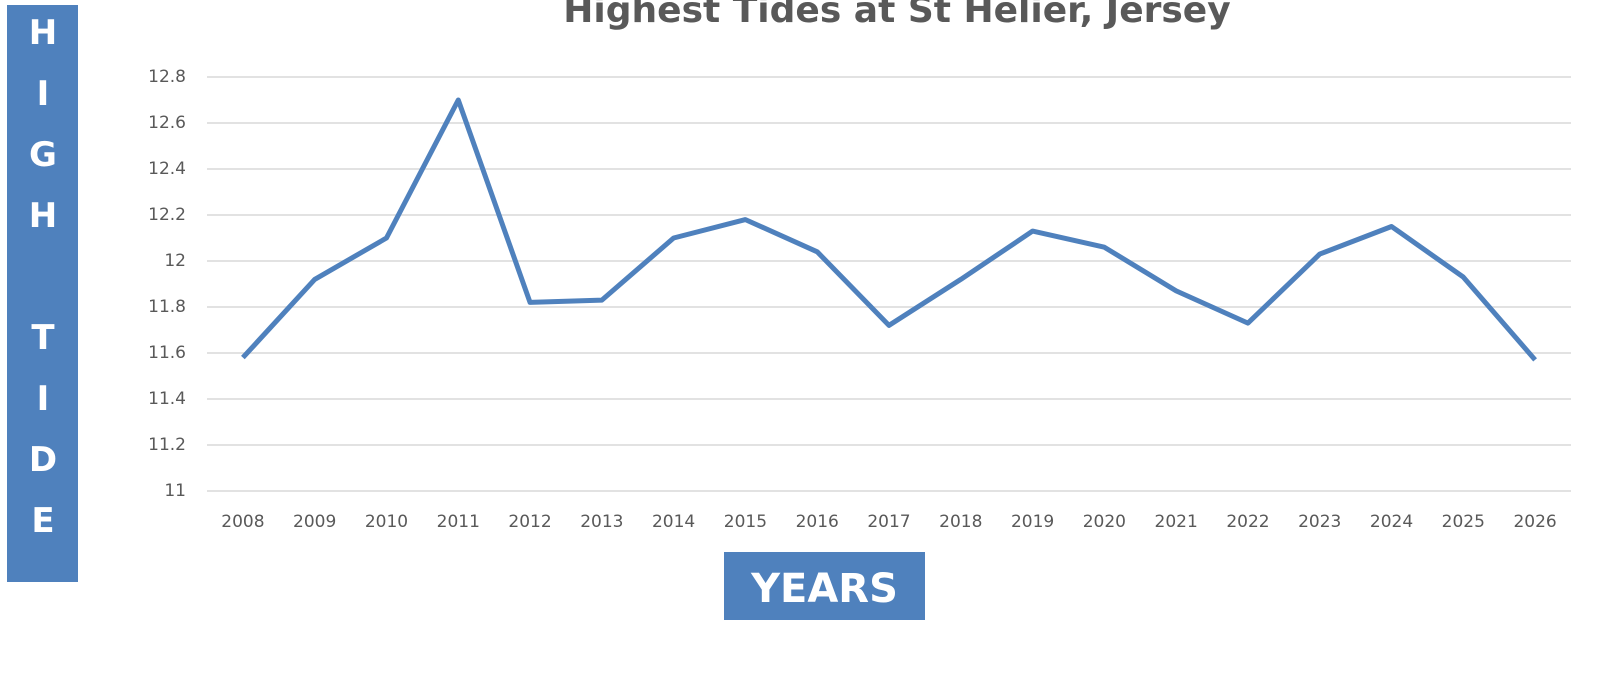 The height and width of the screenshot is (684, 1601). I want to click on x-tick-label: 2009, so click(314, 522).